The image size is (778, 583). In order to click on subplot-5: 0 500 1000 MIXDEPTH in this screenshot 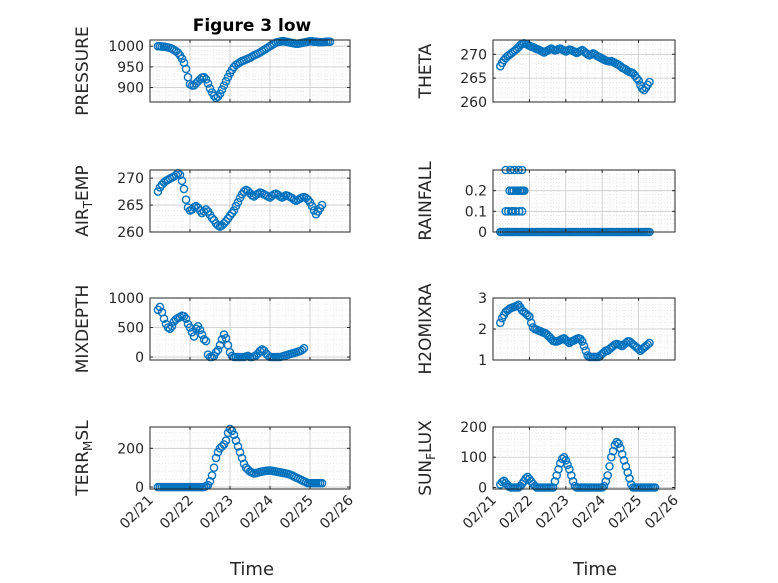, I will do `click(212, 329)`.